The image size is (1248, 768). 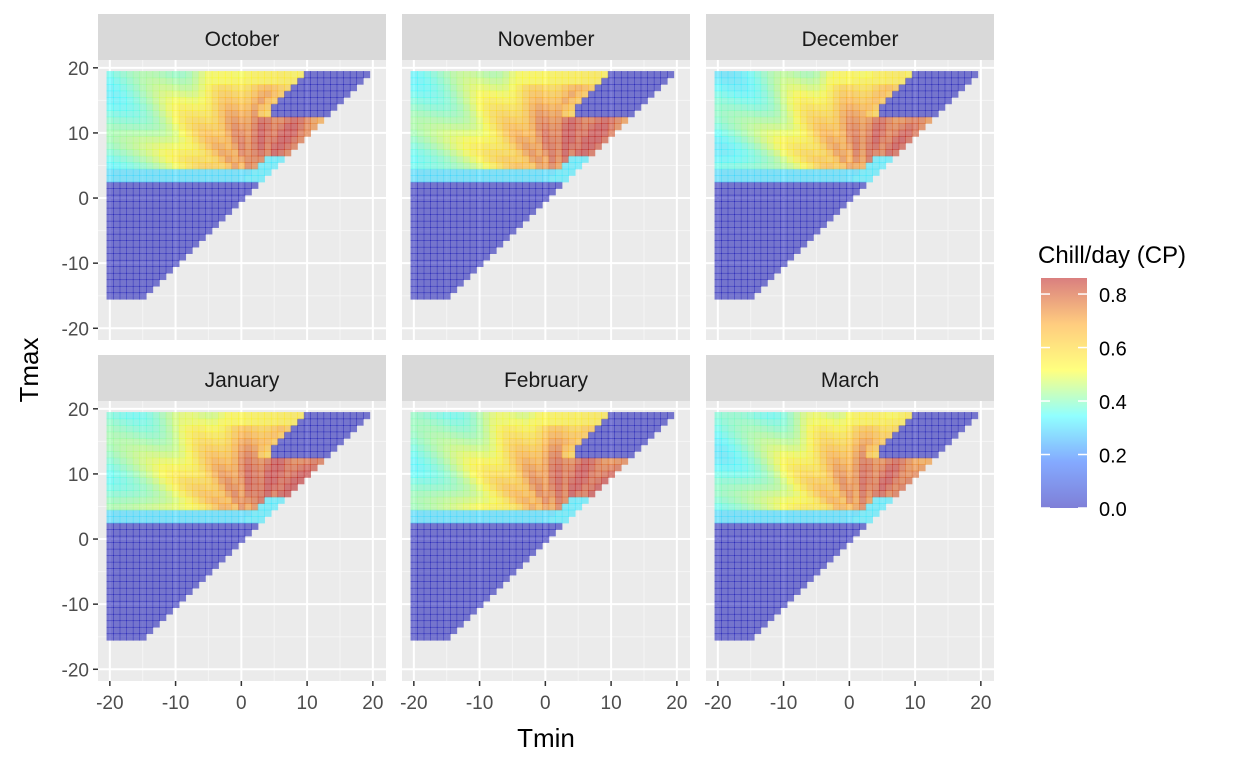 What do you see at coordinates (546, 380) in the screenshot?
I see `facet-label: February` at bounding box center [546, 380].